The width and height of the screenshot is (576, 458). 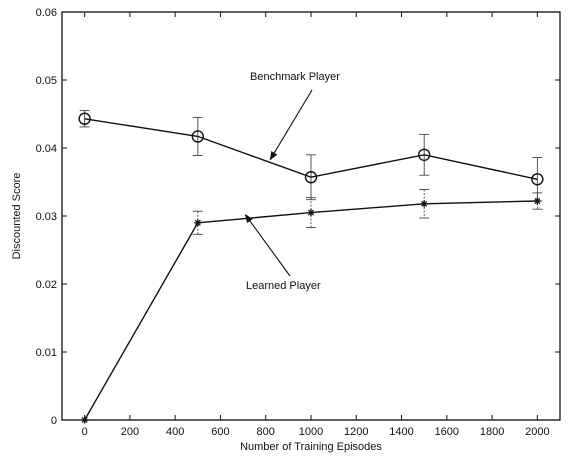 I want to click on x-tick-label: 1000, so click(x=311, y=432).